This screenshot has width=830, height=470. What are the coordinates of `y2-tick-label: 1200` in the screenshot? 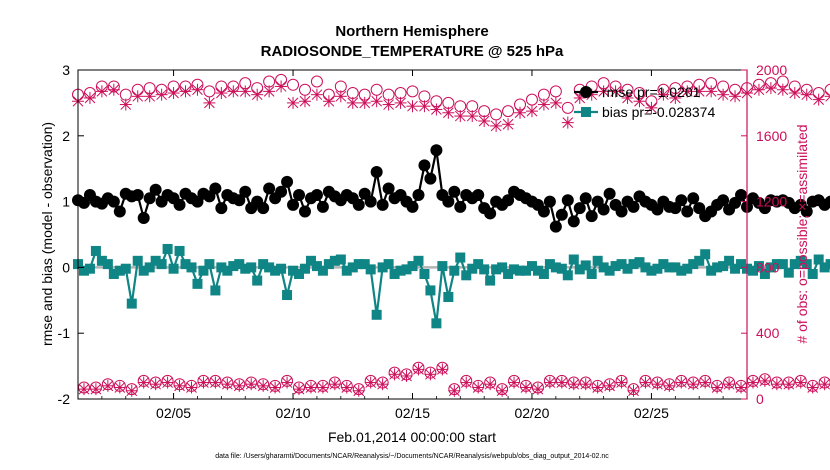 It's located at (771, 202).